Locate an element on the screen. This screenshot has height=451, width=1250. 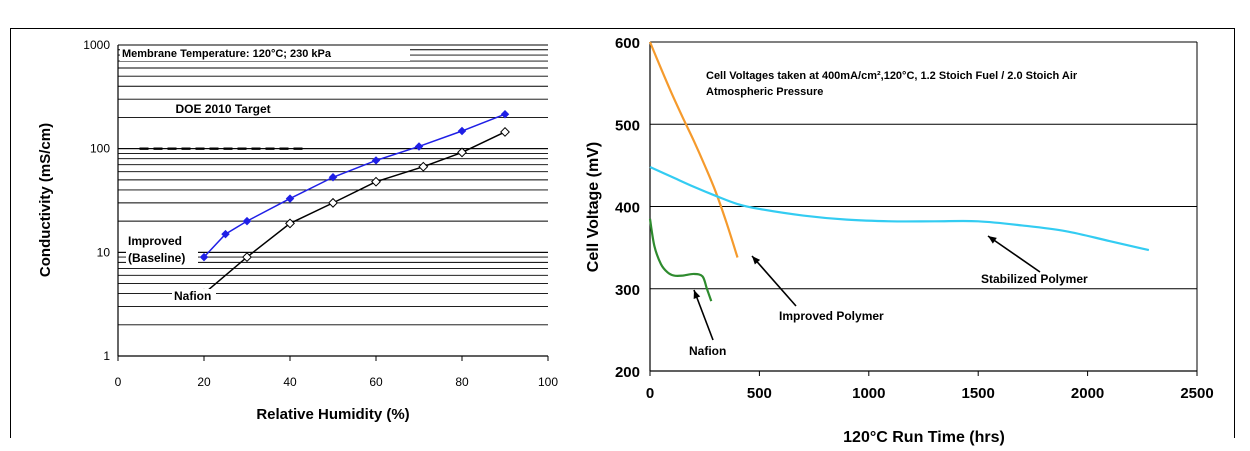
doe-target-label-bg is located at coordinates (237, 109).